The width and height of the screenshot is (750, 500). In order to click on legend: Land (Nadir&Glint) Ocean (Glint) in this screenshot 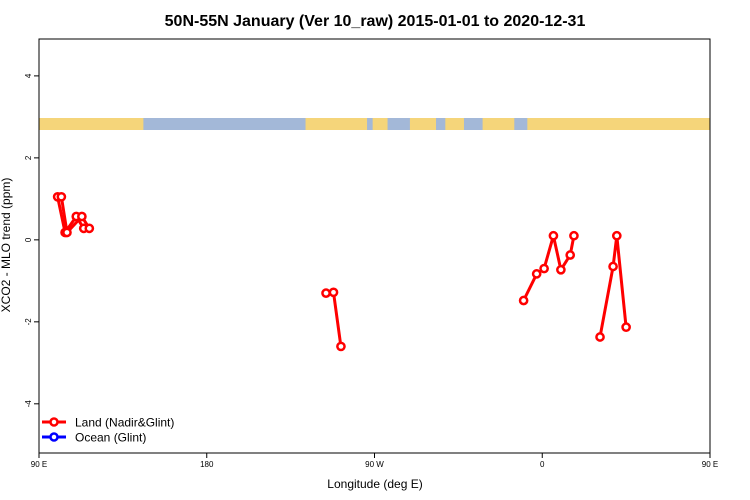, I will do `click(108, 430)`.